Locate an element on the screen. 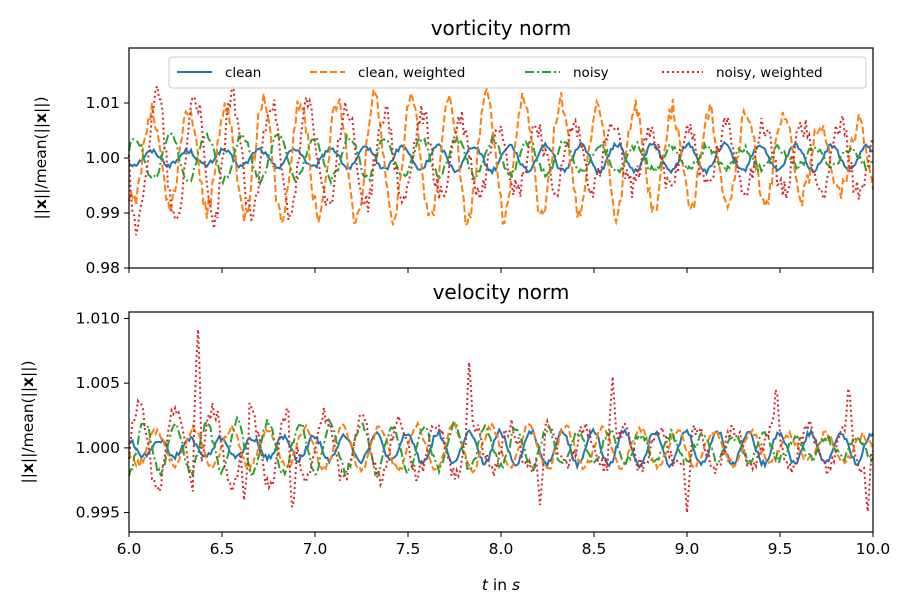 The height and width of the screenshot is (612, 914). legend-label-noisy-weighted: noisy, weighted is located at coordinates (769, 73).